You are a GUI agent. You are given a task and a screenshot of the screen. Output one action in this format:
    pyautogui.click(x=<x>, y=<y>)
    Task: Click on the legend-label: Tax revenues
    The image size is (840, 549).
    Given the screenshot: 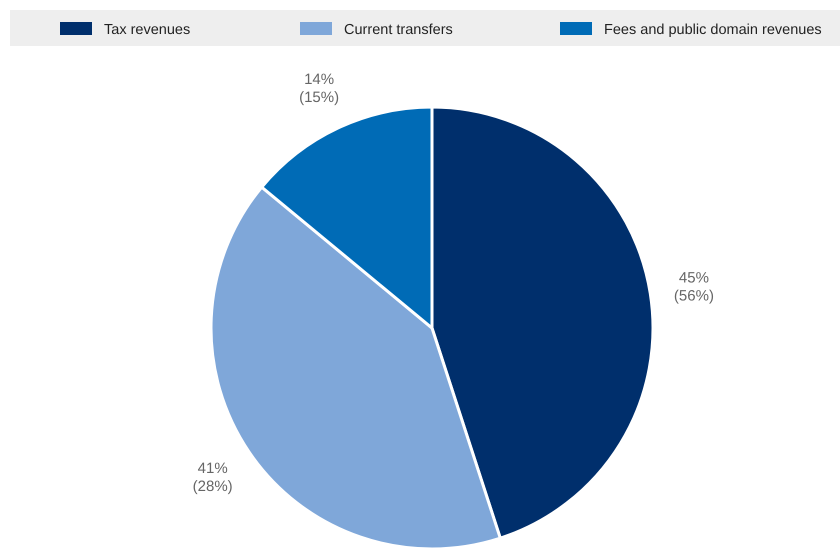 What is the action you would take?
    pyautogui.click(x=147, y=30)
    